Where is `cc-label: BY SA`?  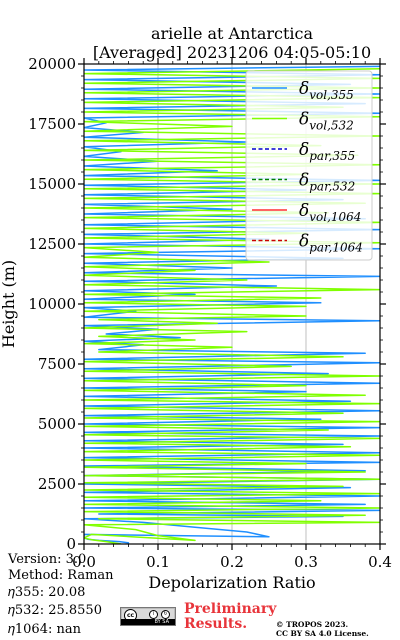
cc-label: BY SA is located at coordinates (148, 622).